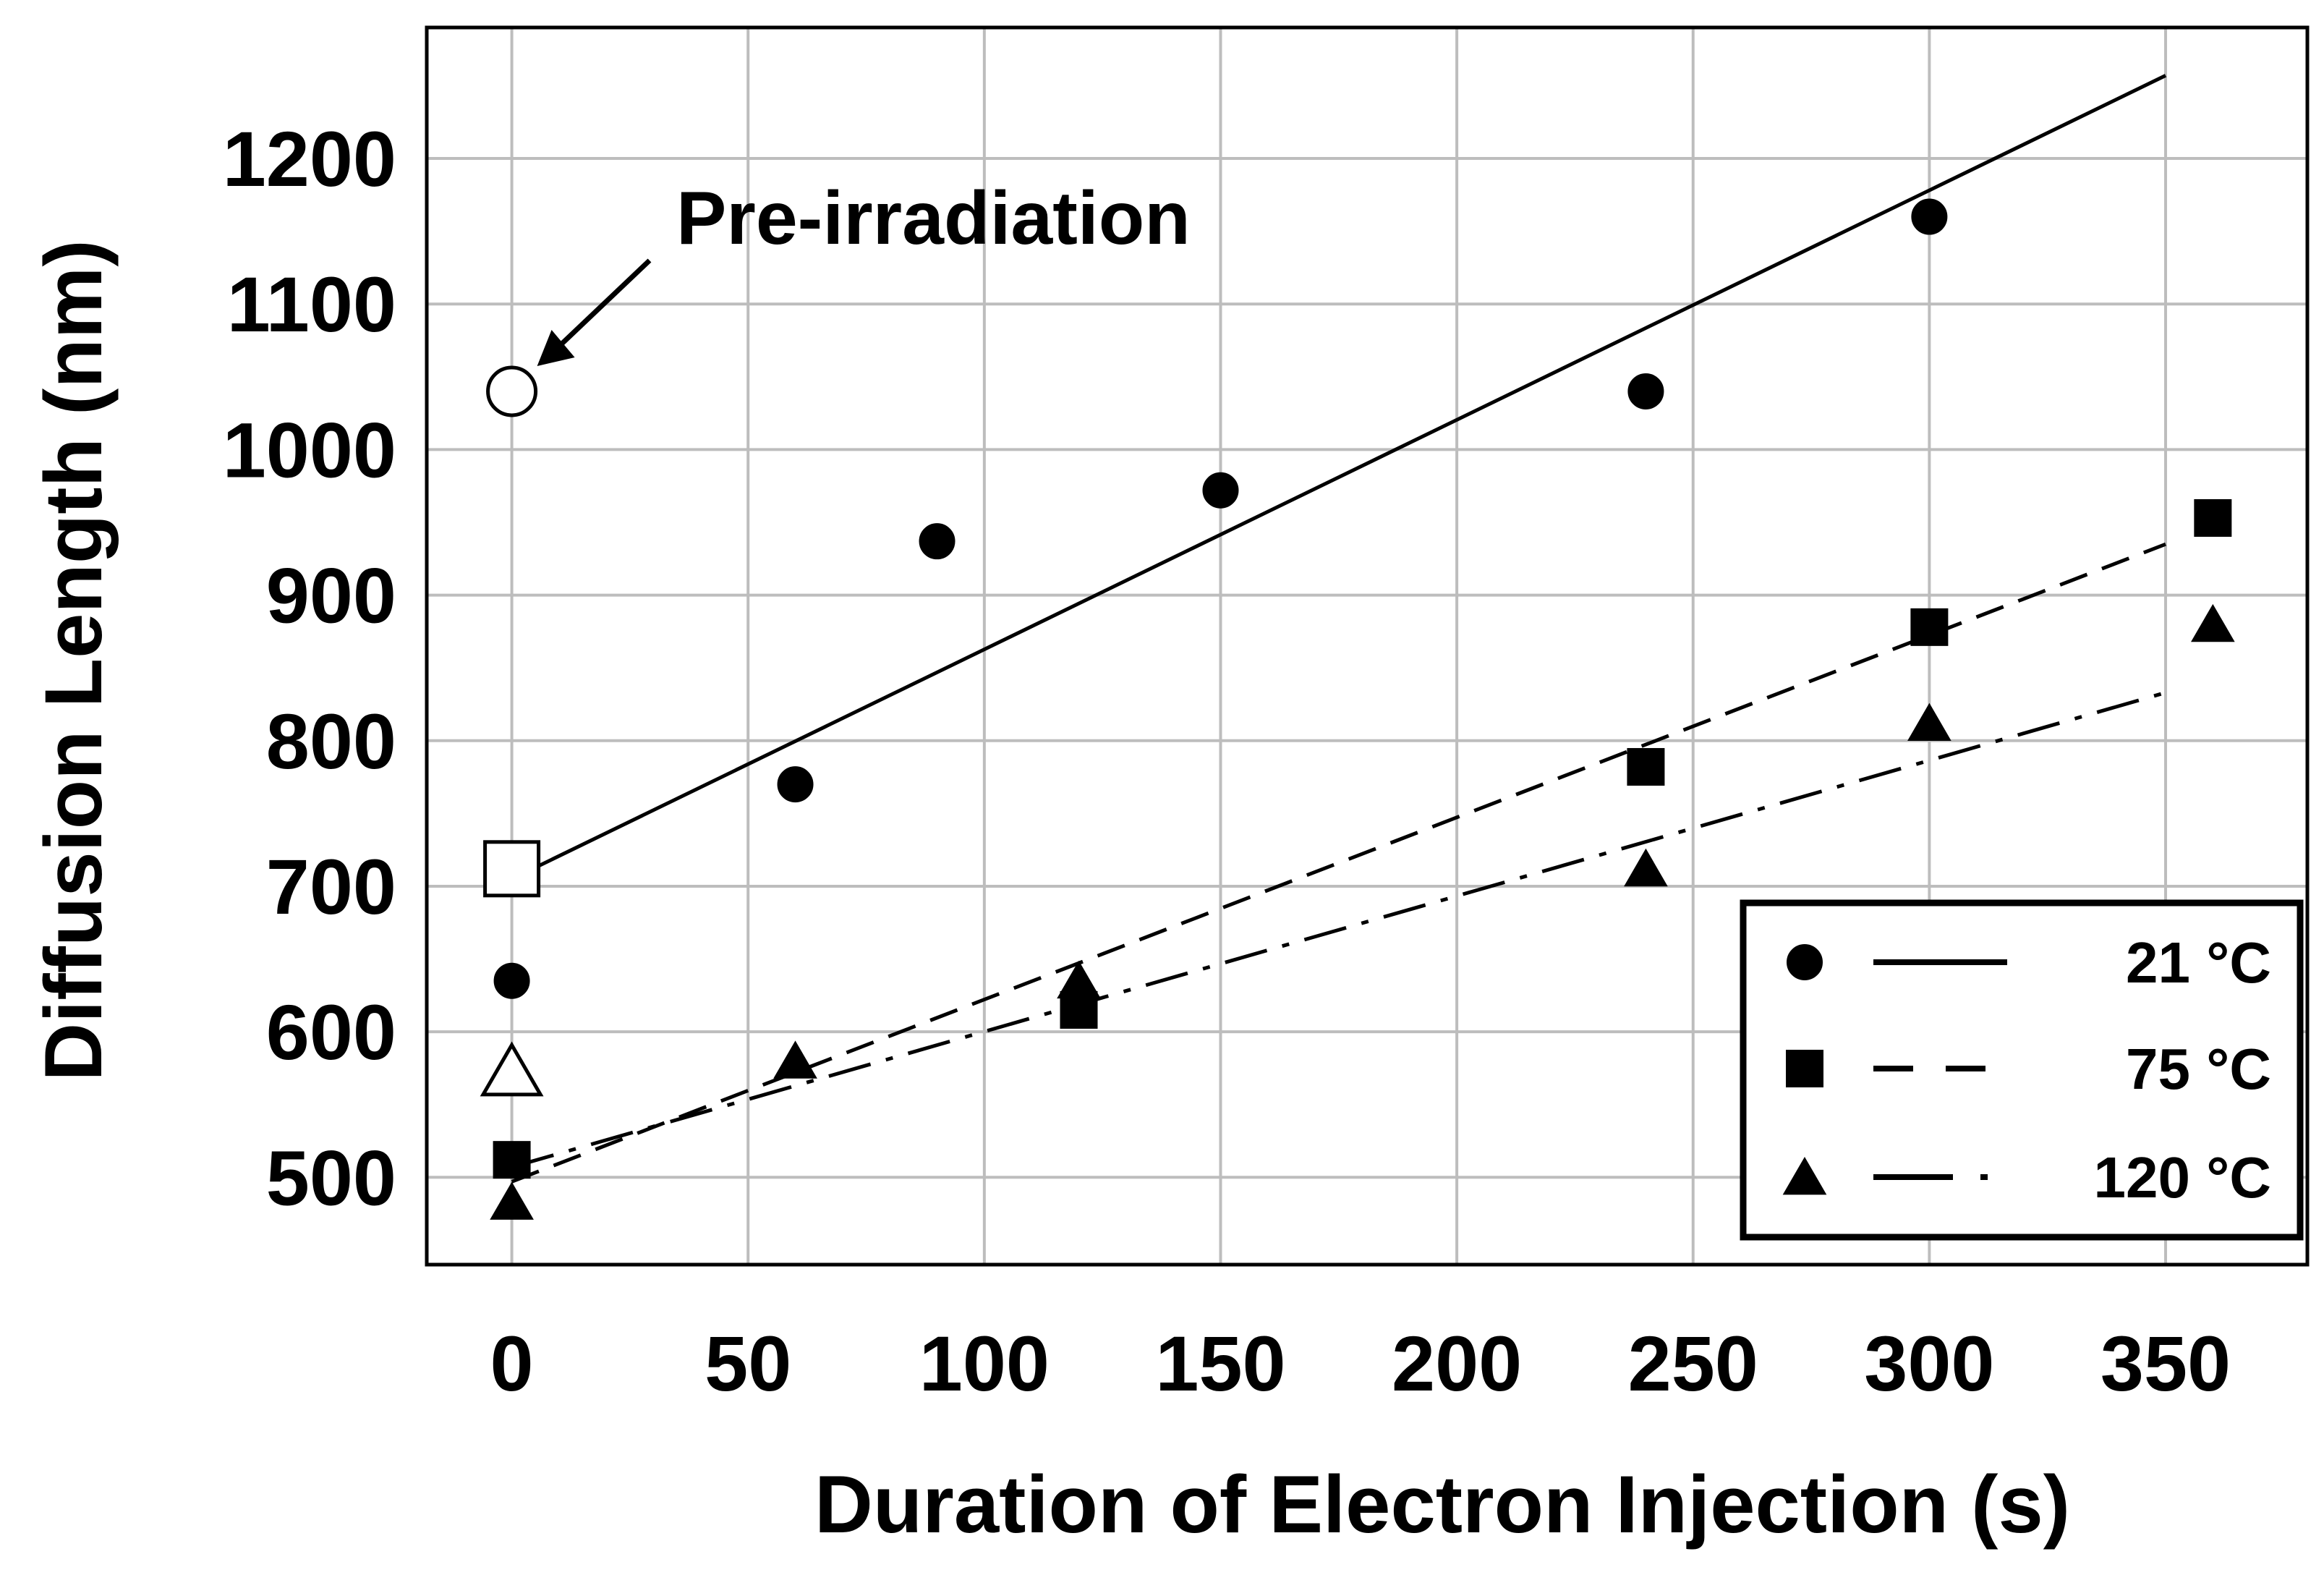 The image size is (2324, 1575). Describe the element at coordinates (309, 449) in the screenshot. I see `y-tick-label: 1000` at that location.